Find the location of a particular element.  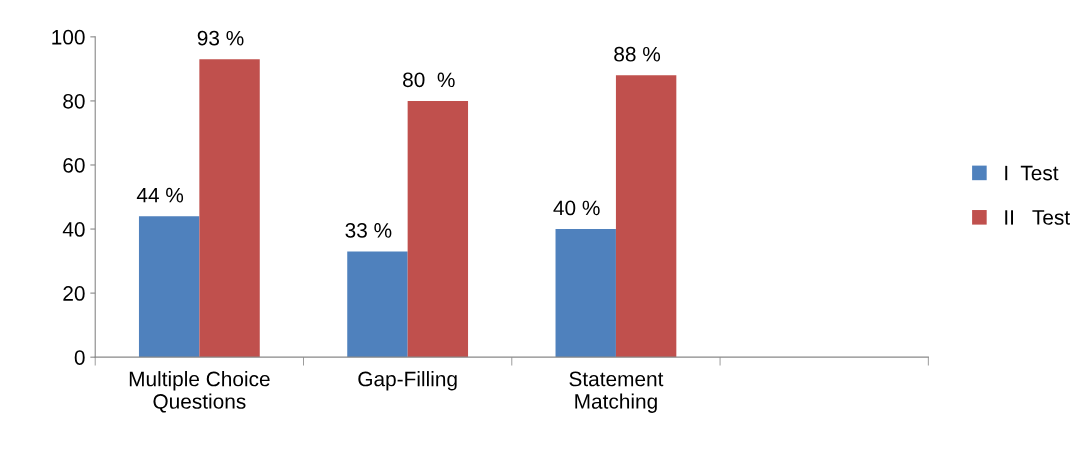

data-label: 40 % is located at coordinates (576, 208).